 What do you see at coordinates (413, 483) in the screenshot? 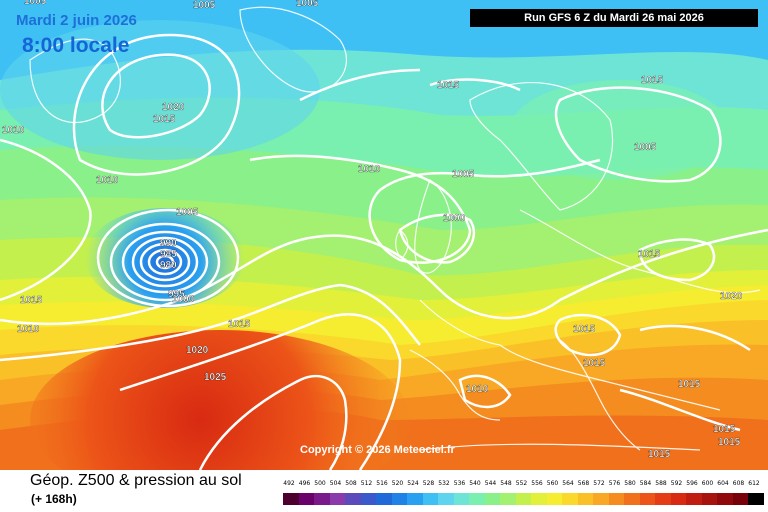
I see `scale-label-524: 524` at bounding box center [413, 483].